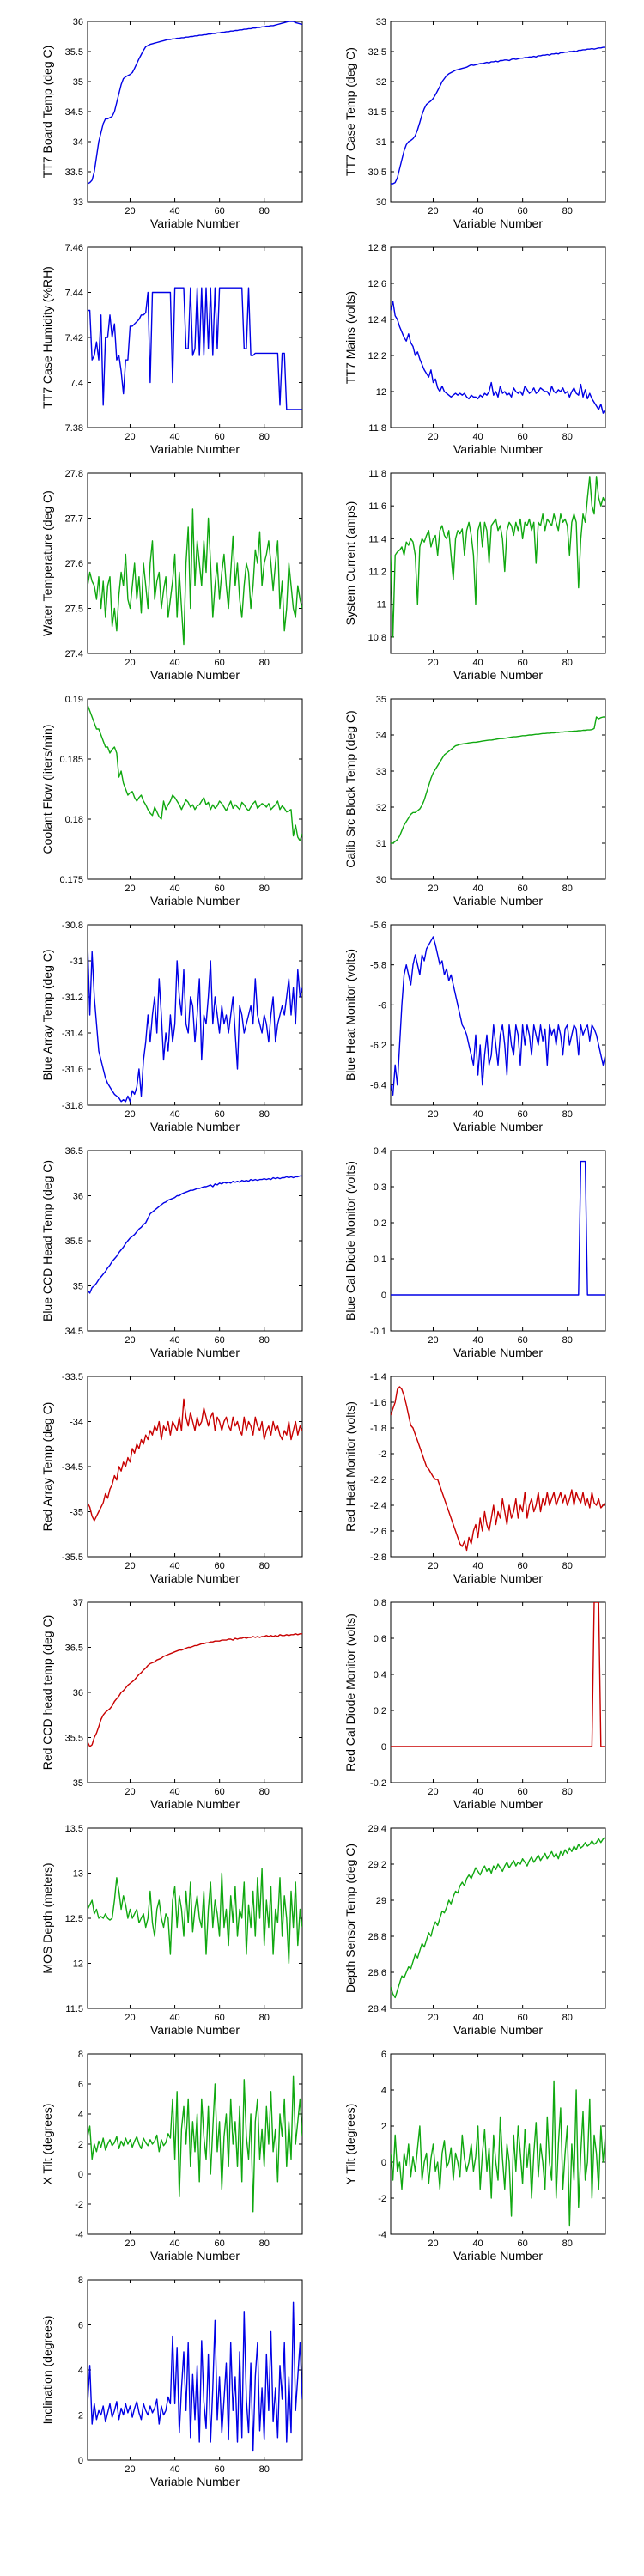 The image size is (644, 2576). I want to click on chart-17-ytick-label-4: 29.2, so click(377, 1865).